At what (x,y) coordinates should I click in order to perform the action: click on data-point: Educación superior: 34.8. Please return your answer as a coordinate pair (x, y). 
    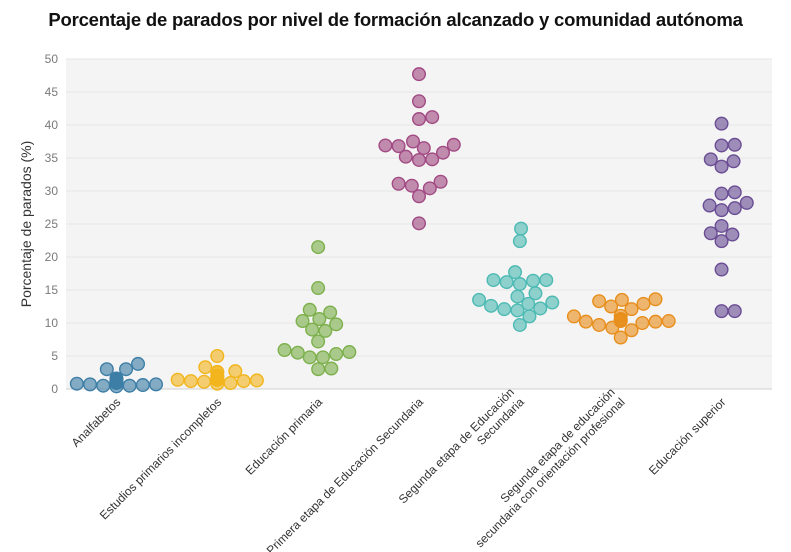
    Looking at the image, I should click on (710, 159).